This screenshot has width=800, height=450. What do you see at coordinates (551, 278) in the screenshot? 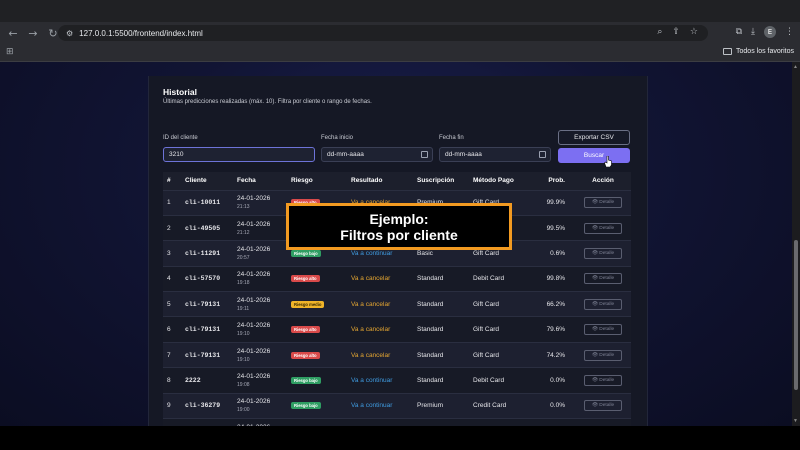
I see `row-prob: 99.8%` at bounding box center [551, 278].